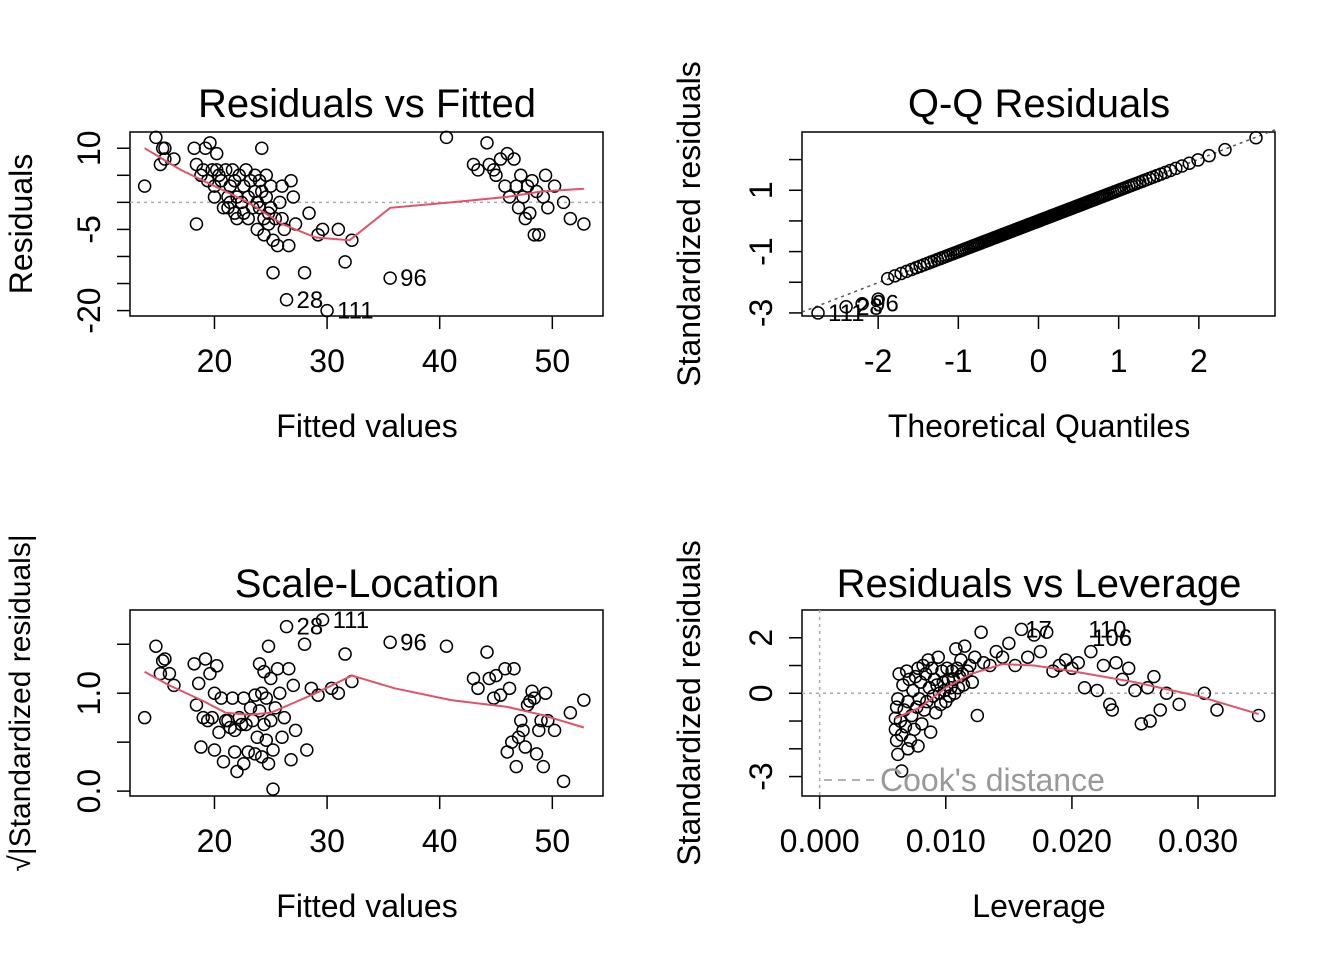  What do you see at coordinates (366, 906) in the screenshot?
I see `x-axis-label: Fitted values` at bounding box center [366, 906].